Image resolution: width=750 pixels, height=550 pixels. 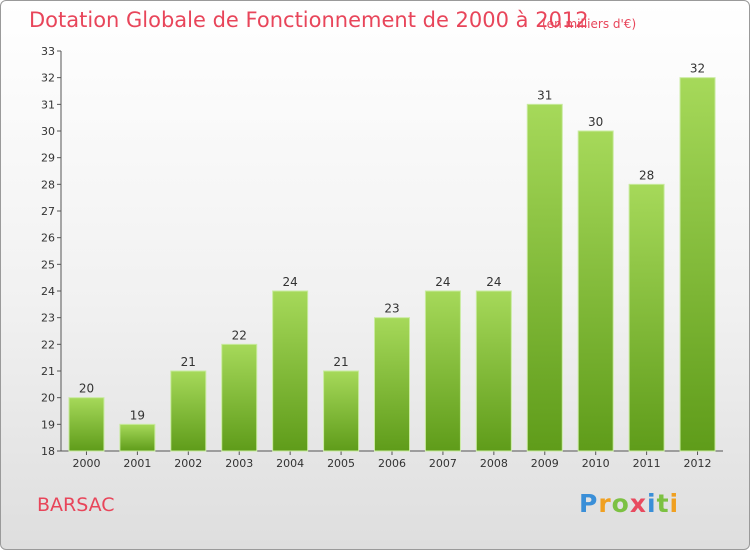 I want to click on y-tick-label: 27, so click(x=48, y=211).